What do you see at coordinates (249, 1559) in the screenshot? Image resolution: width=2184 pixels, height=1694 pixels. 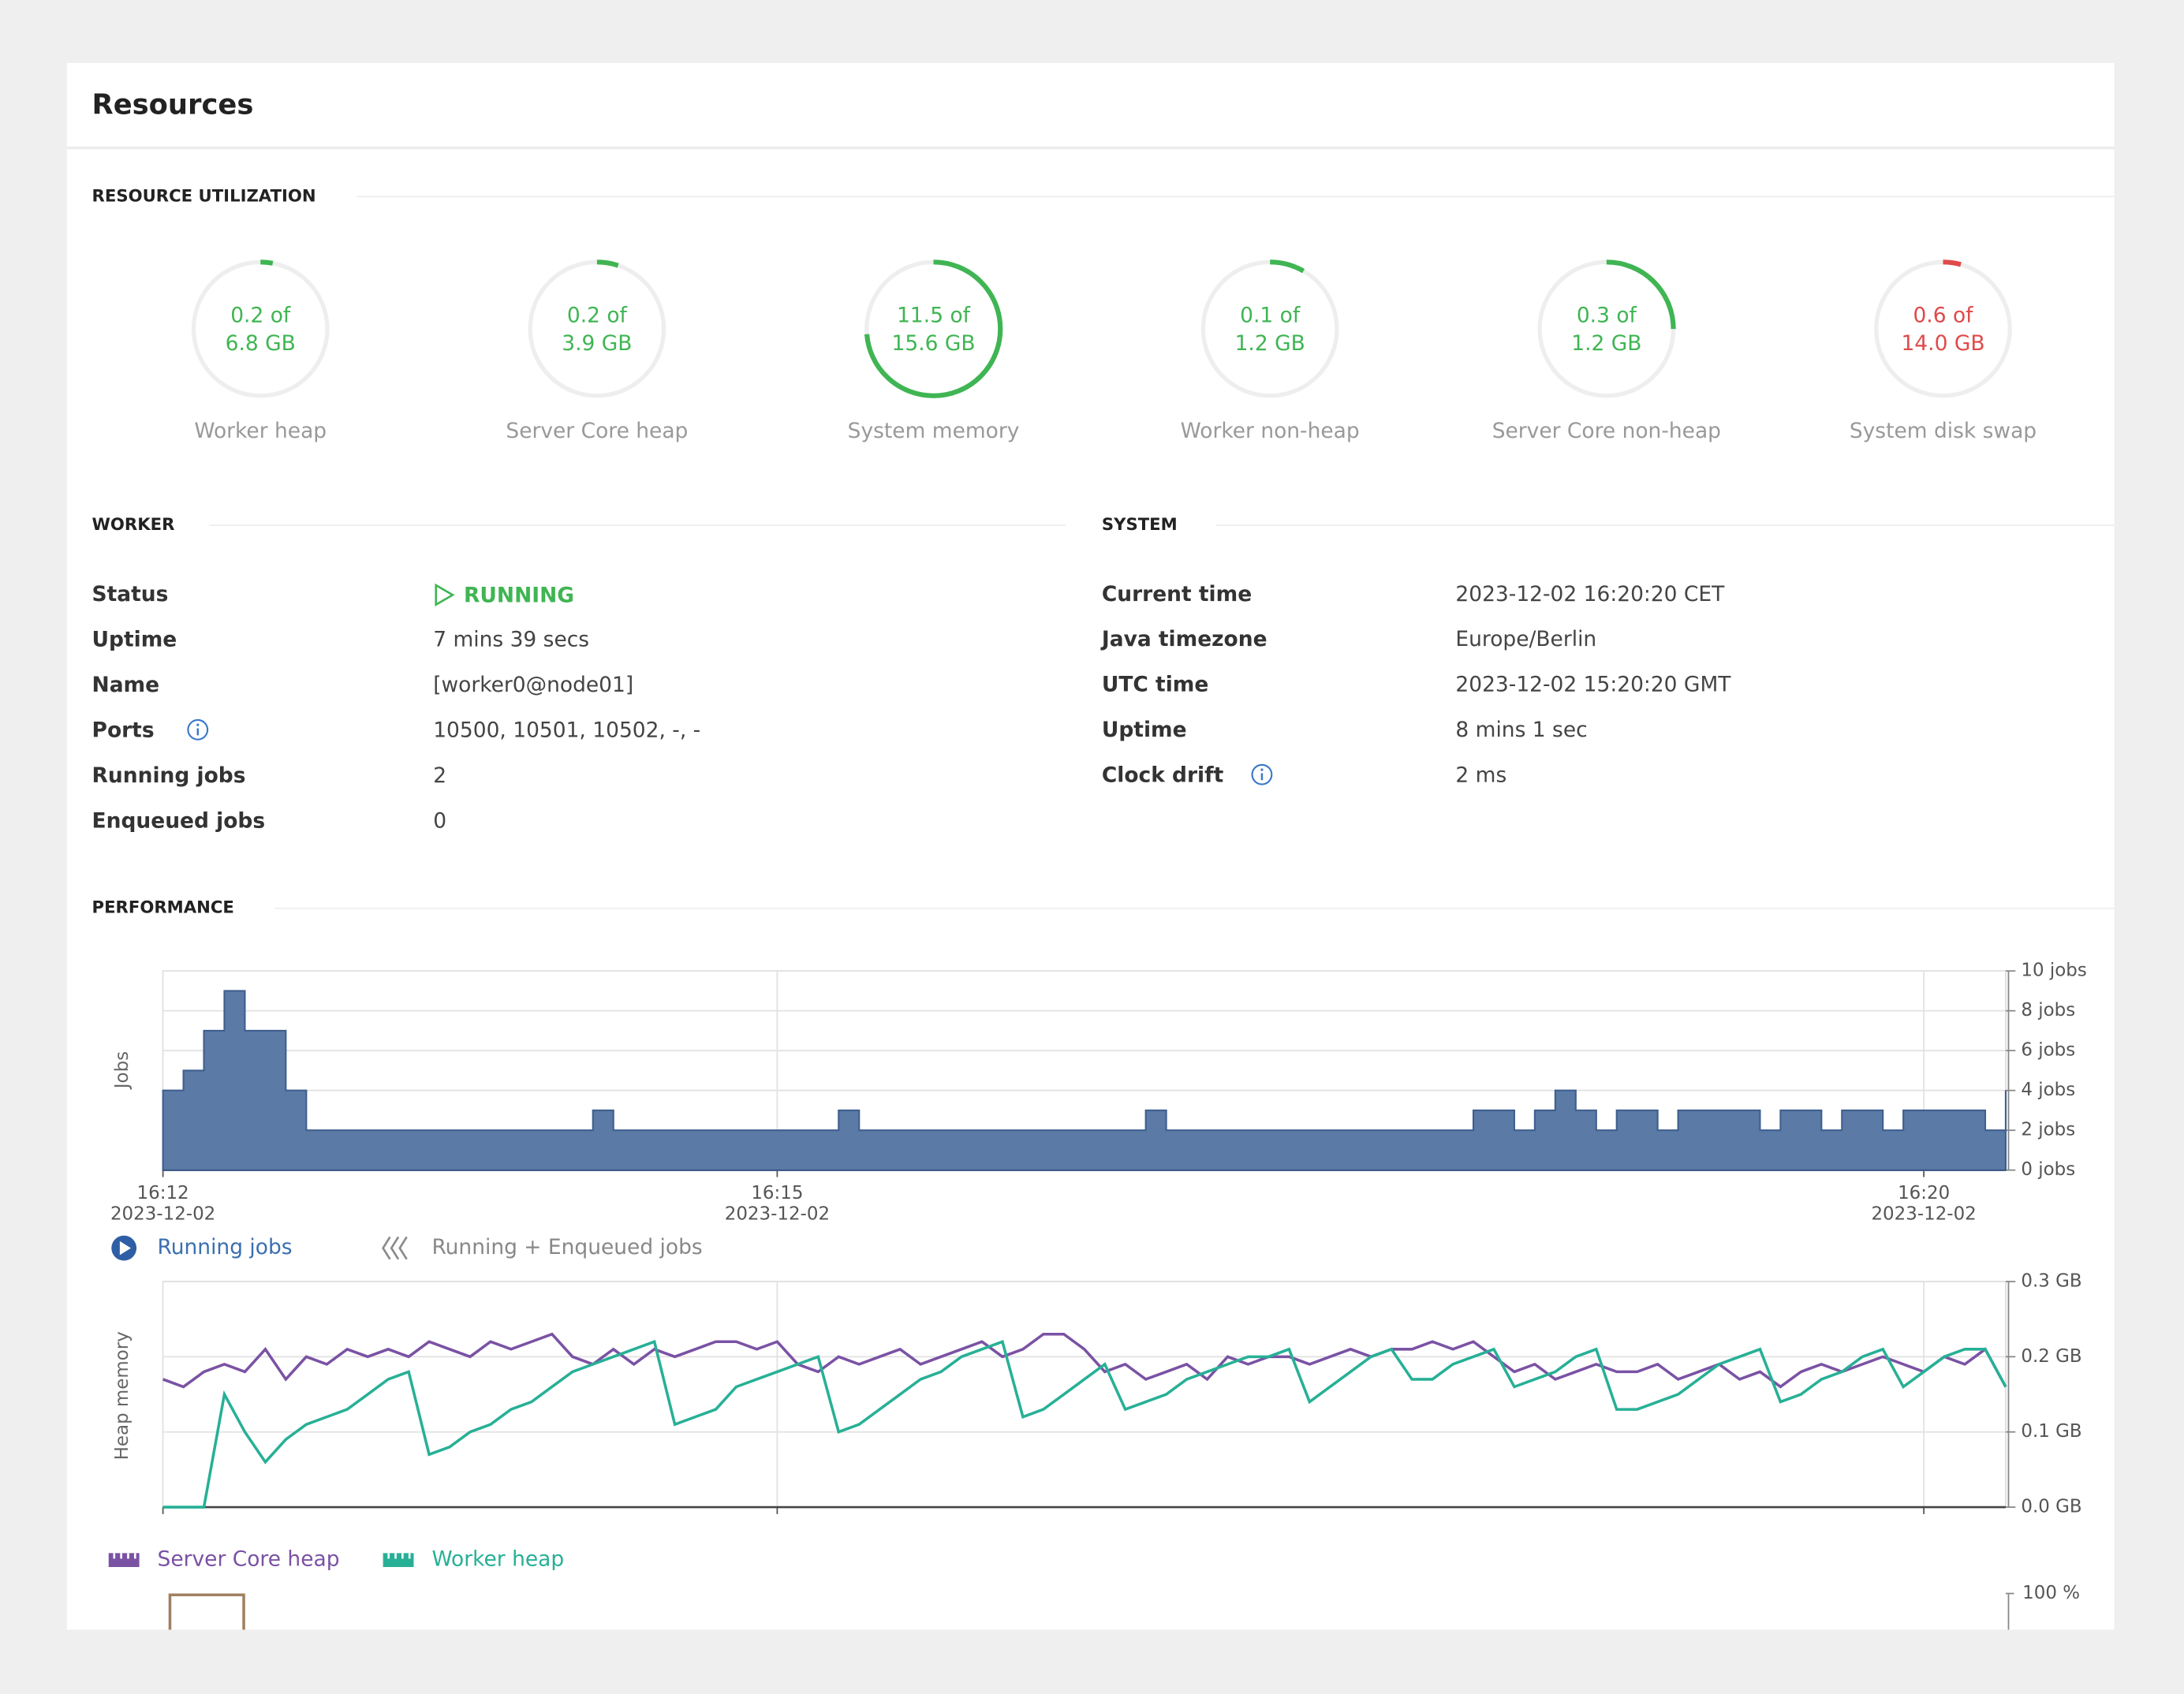 I see `legend-label: Server Core heap` at bounding box center [249, 1559].